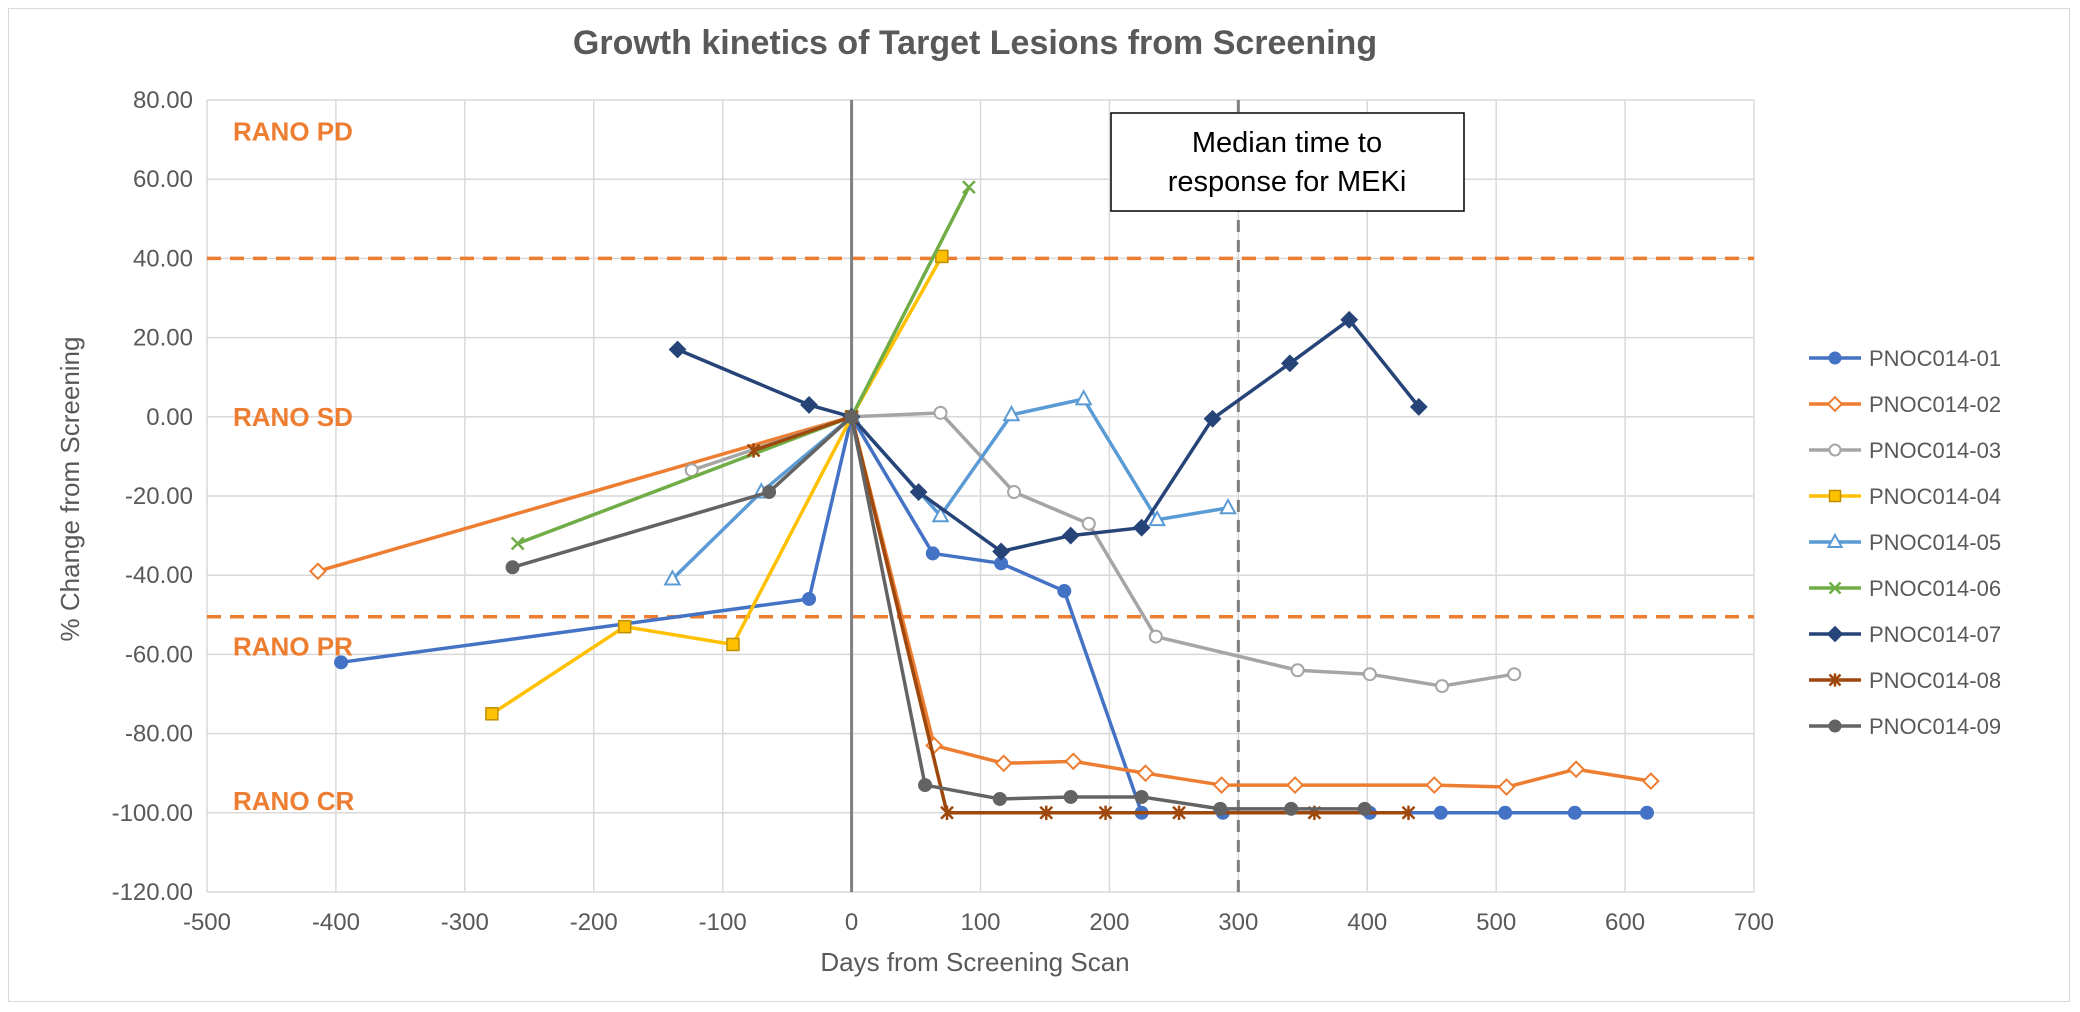 Image resolution: width=2080 pixels, height=1012 pixels. Describe the element at coordinates (1935, 726) in the screenshot. I see `legend-label: PNOC014-09` at that location.